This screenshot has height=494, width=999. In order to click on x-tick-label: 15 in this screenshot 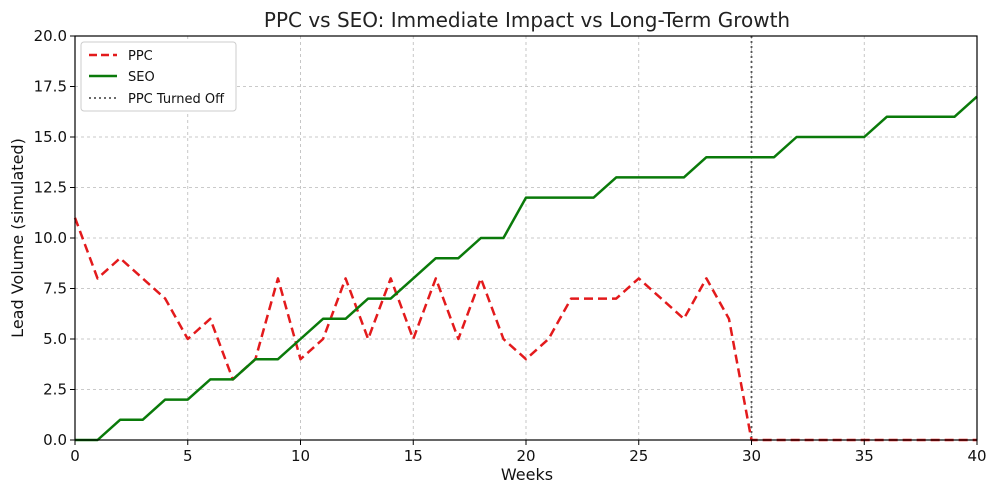, I will do `click(413, 456)`.